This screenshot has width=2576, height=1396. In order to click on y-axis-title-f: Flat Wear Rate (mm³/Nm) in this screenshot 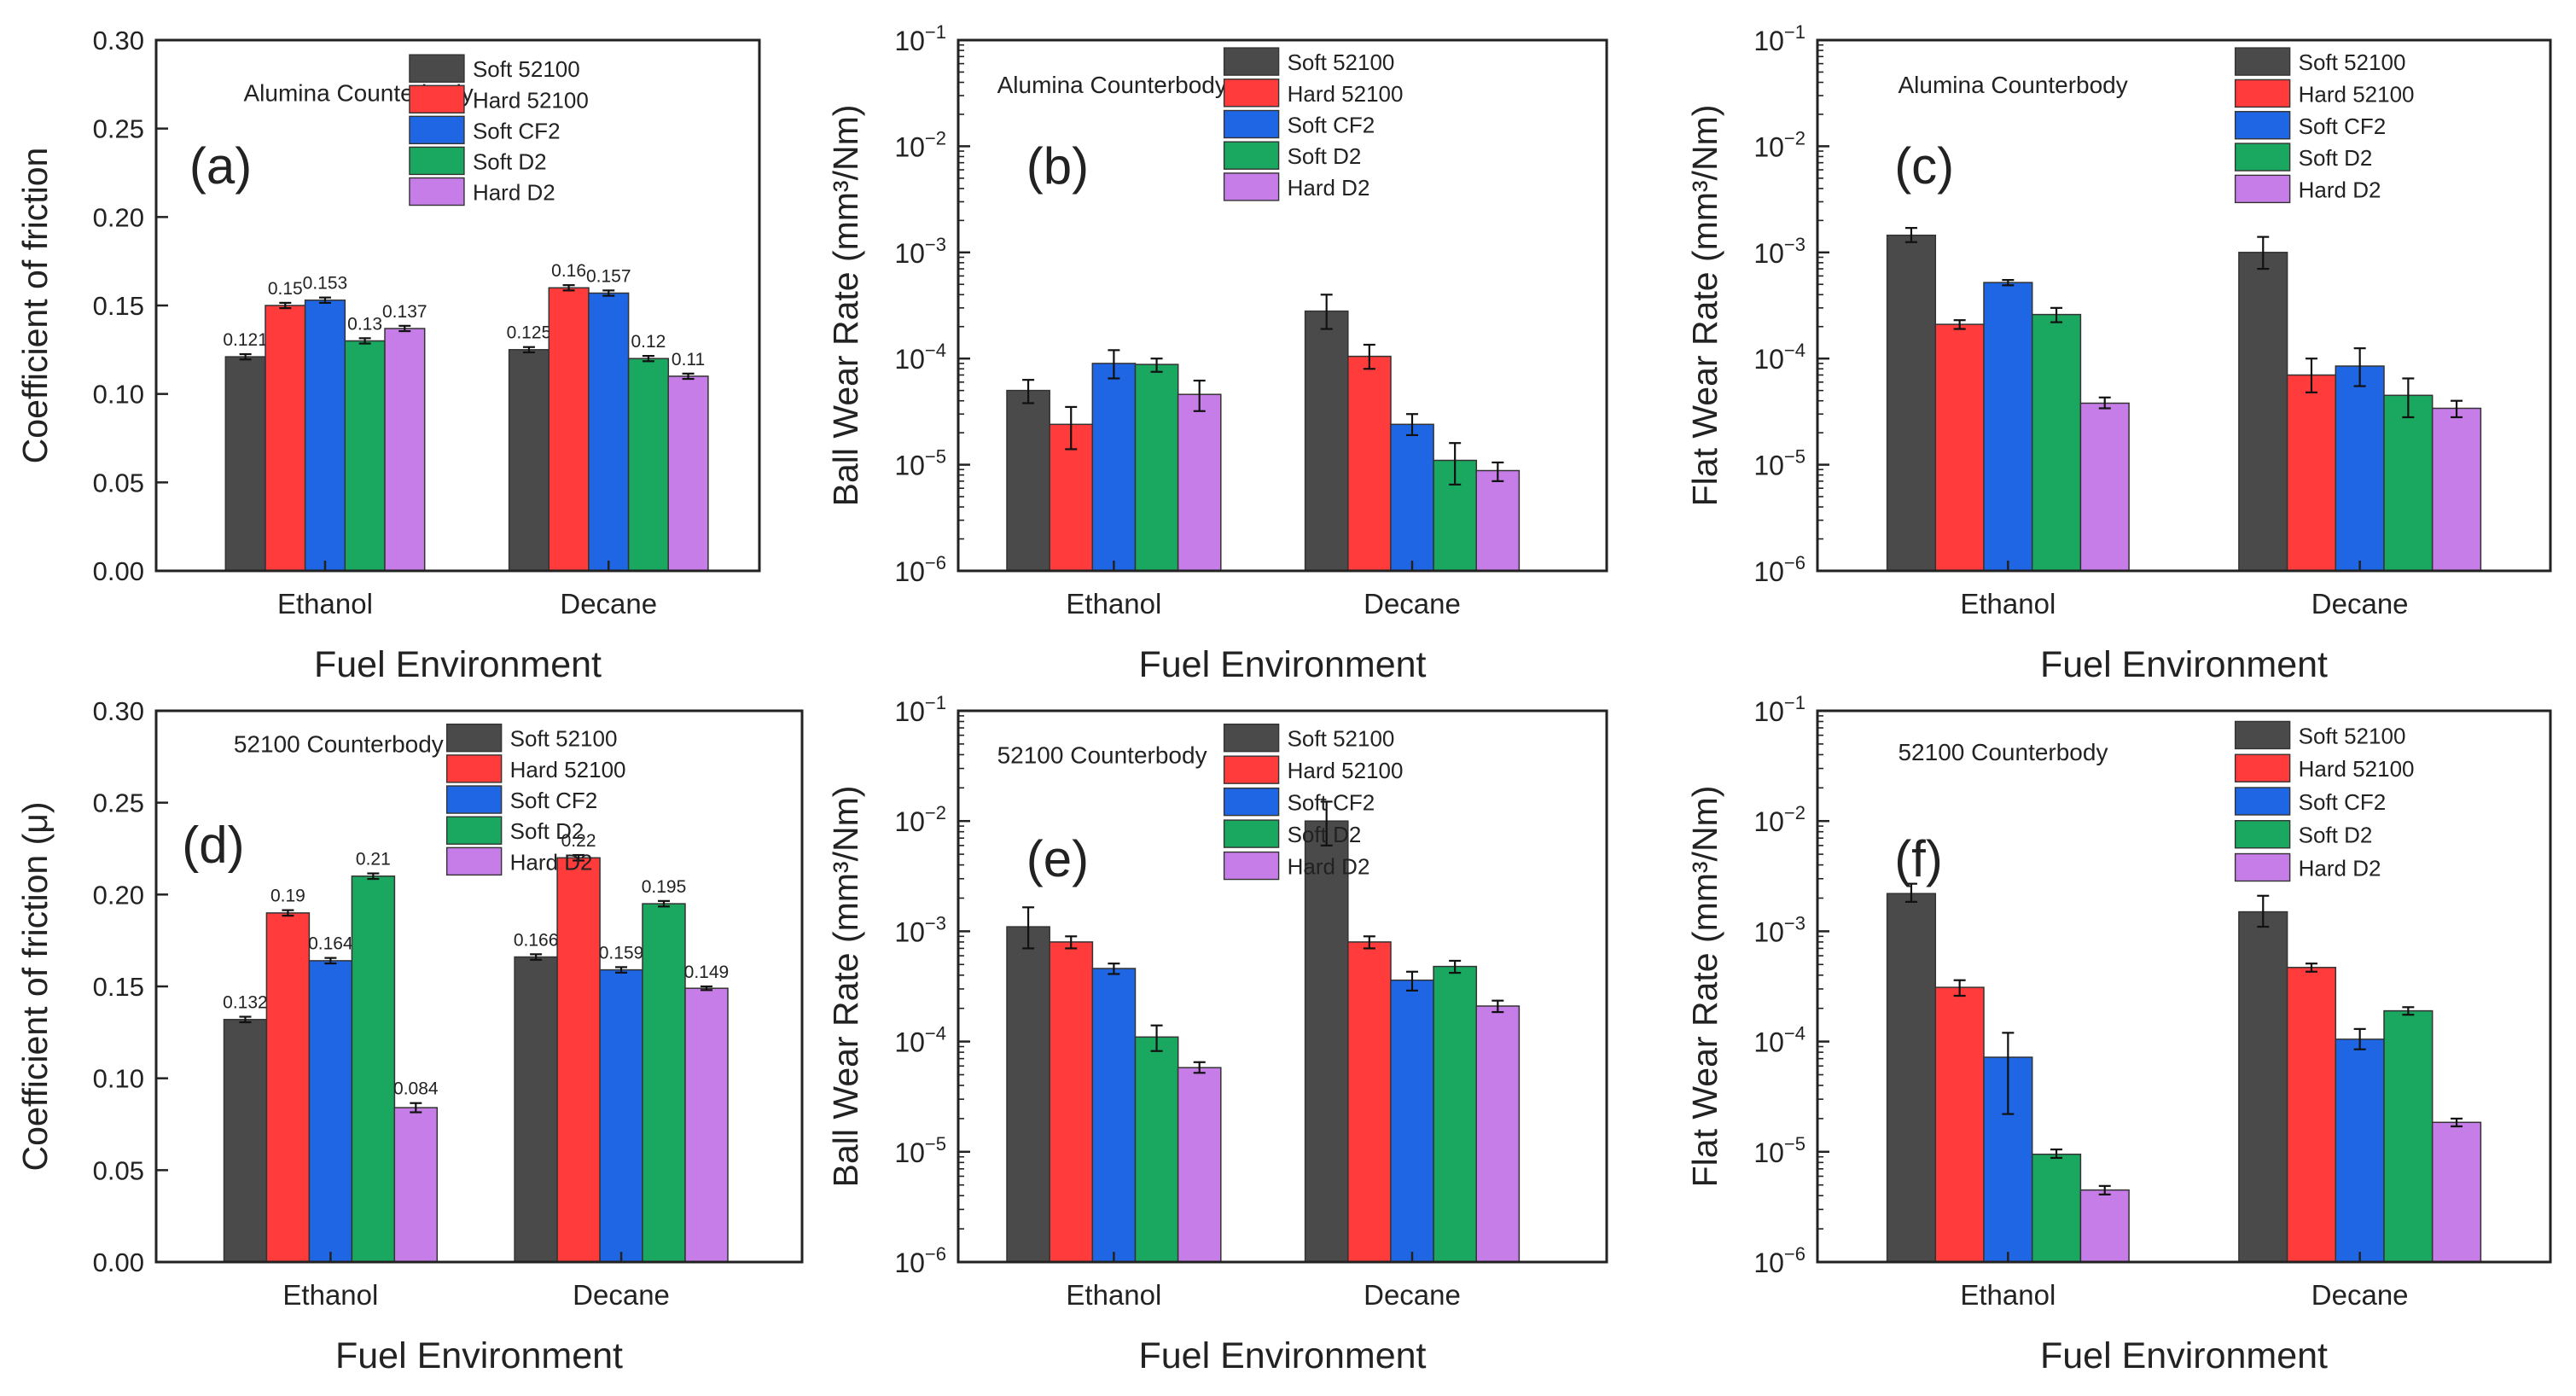, I will do `click(1704, 987)`.